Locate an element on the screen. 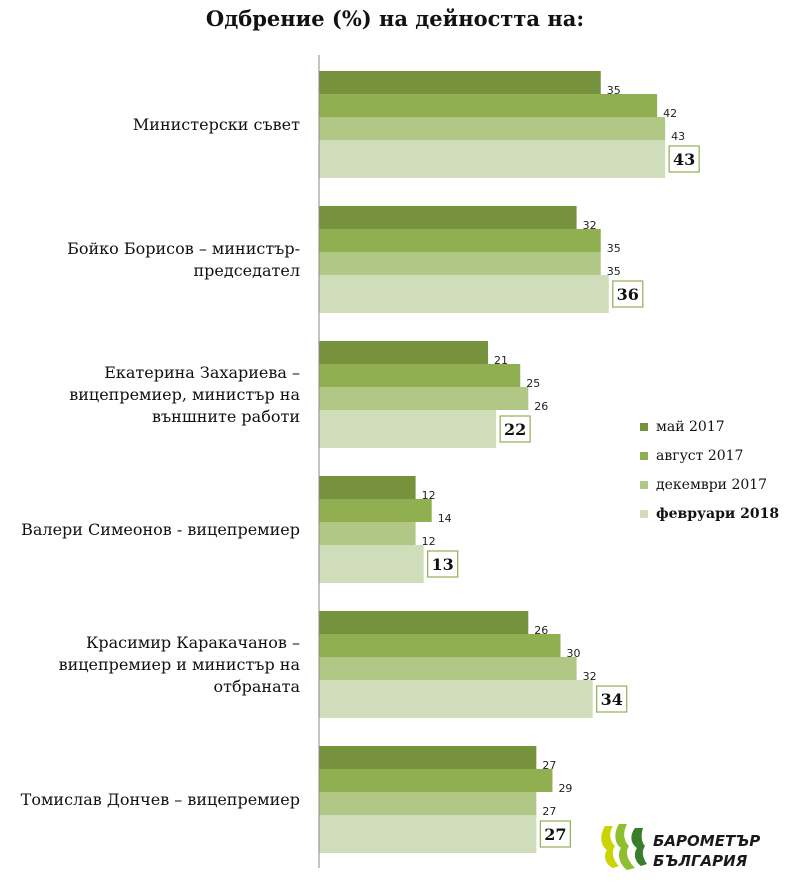 Image resolution: width=790 pixels, height=884 pixels. data-label-3-0: 12 is located at coordinates (429, 495).